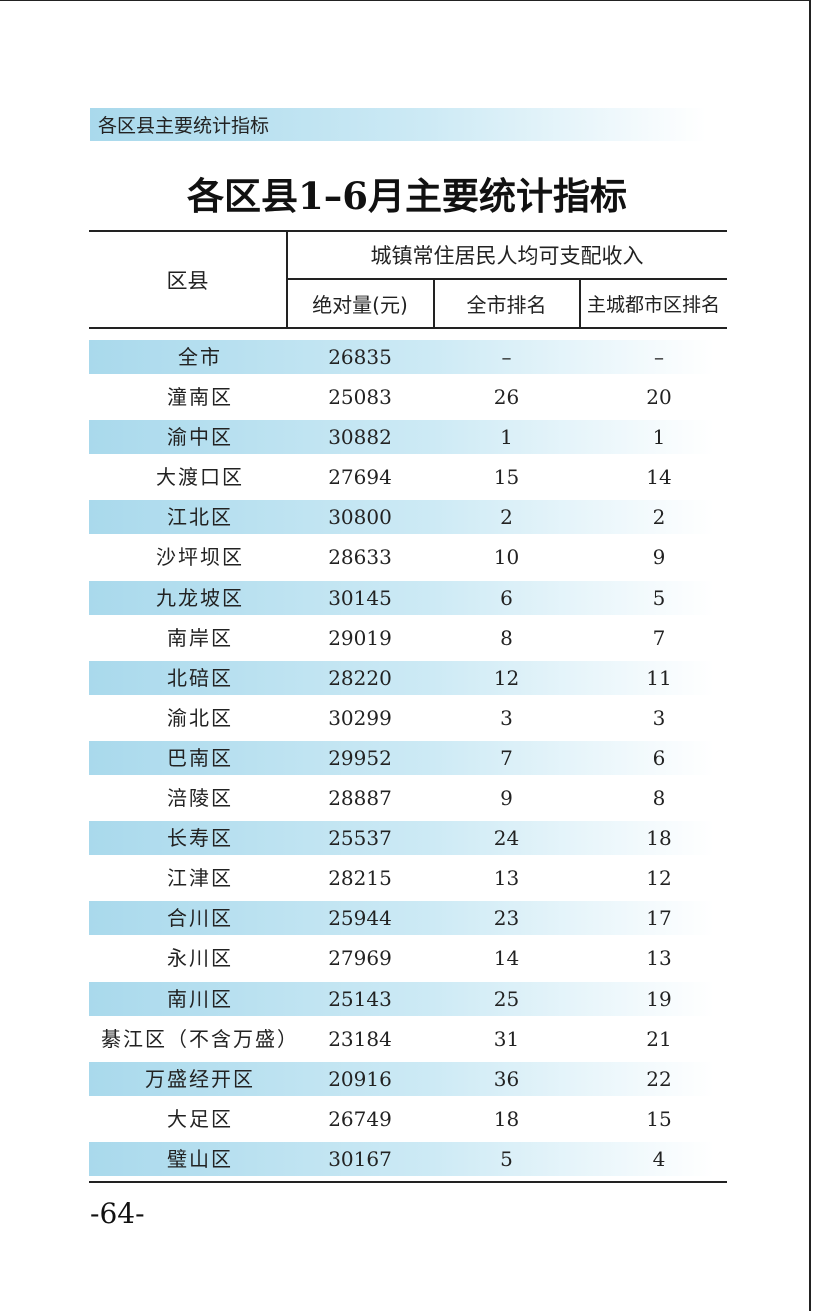 This screenshot has width=814, height=1311. Describe the element at coordinates (408, 357) in the screenshot. I see `table-row: 全市 26835 – –` at that location.